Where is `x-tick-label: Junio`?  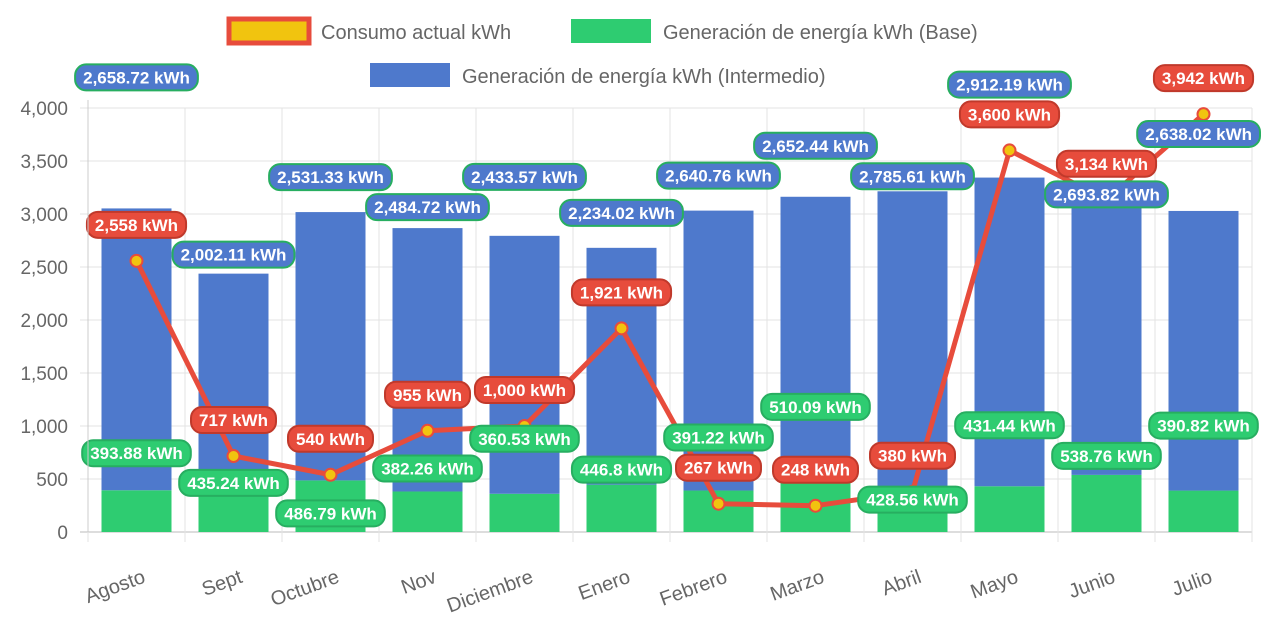 x-tick-label: Junio is located at coordinates (1092, 584).